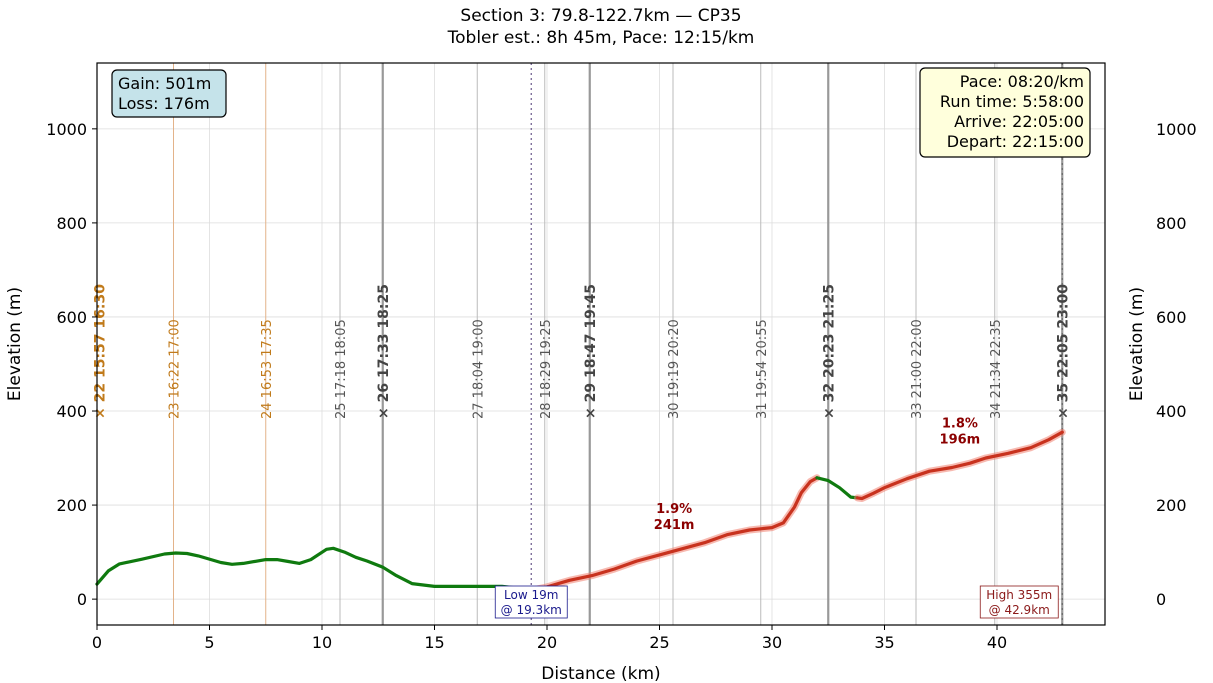 This screenshot has height=683, width=1213. Describe the element at coordinates (659, 642) in the screenshot. I see `x-tick-label: 25` at that location.